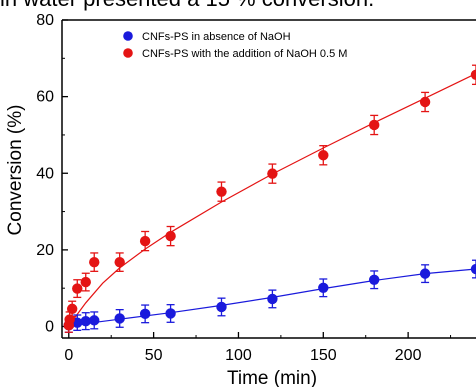 This screenshot has width=476, height=392. What do you see at coordinates (323, 355) in the screenshot?
I see `x-tick-label: 150` at bounding box center [323, 355].